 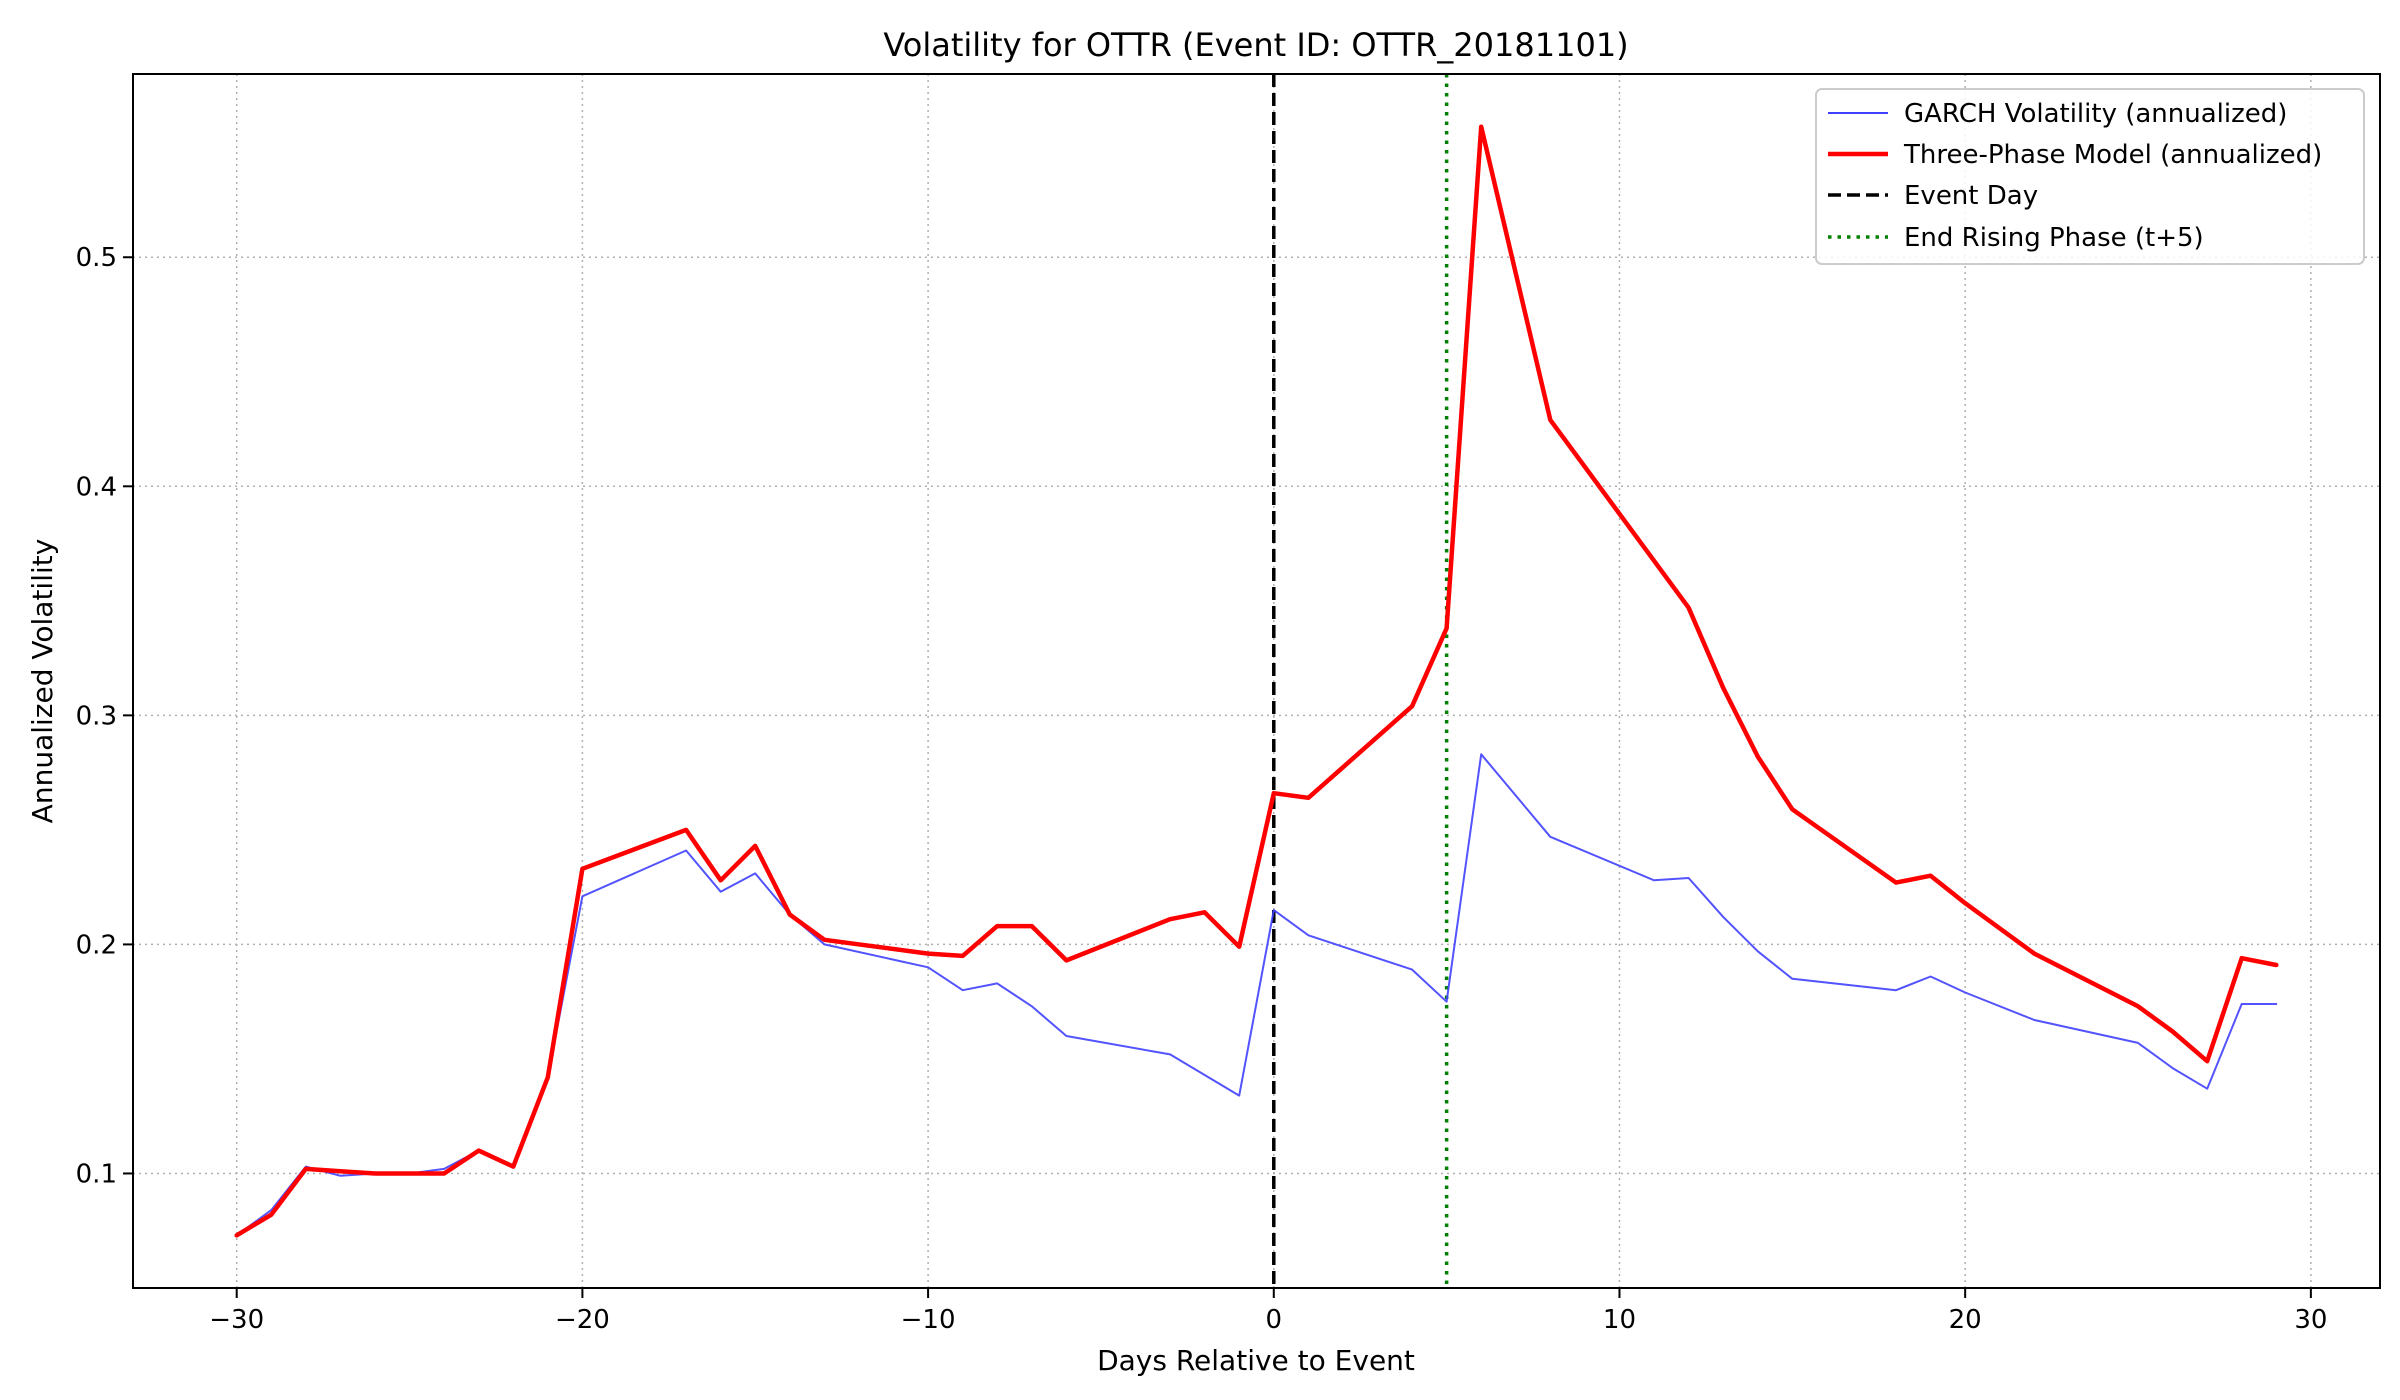 What do you see at coordinates (1965, 1320) in the screenshot?
I see `x-tick-label: 20` at bounding box center [1965, 1320].